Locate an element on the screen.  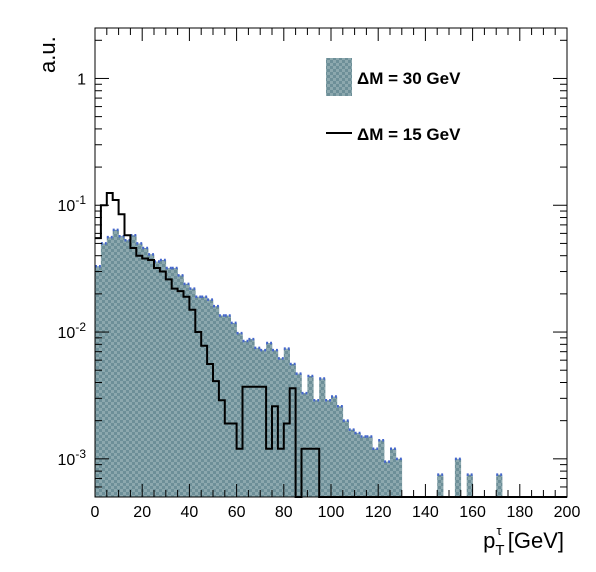
x-tick-label: 140 is located at coordinates (425, 512).